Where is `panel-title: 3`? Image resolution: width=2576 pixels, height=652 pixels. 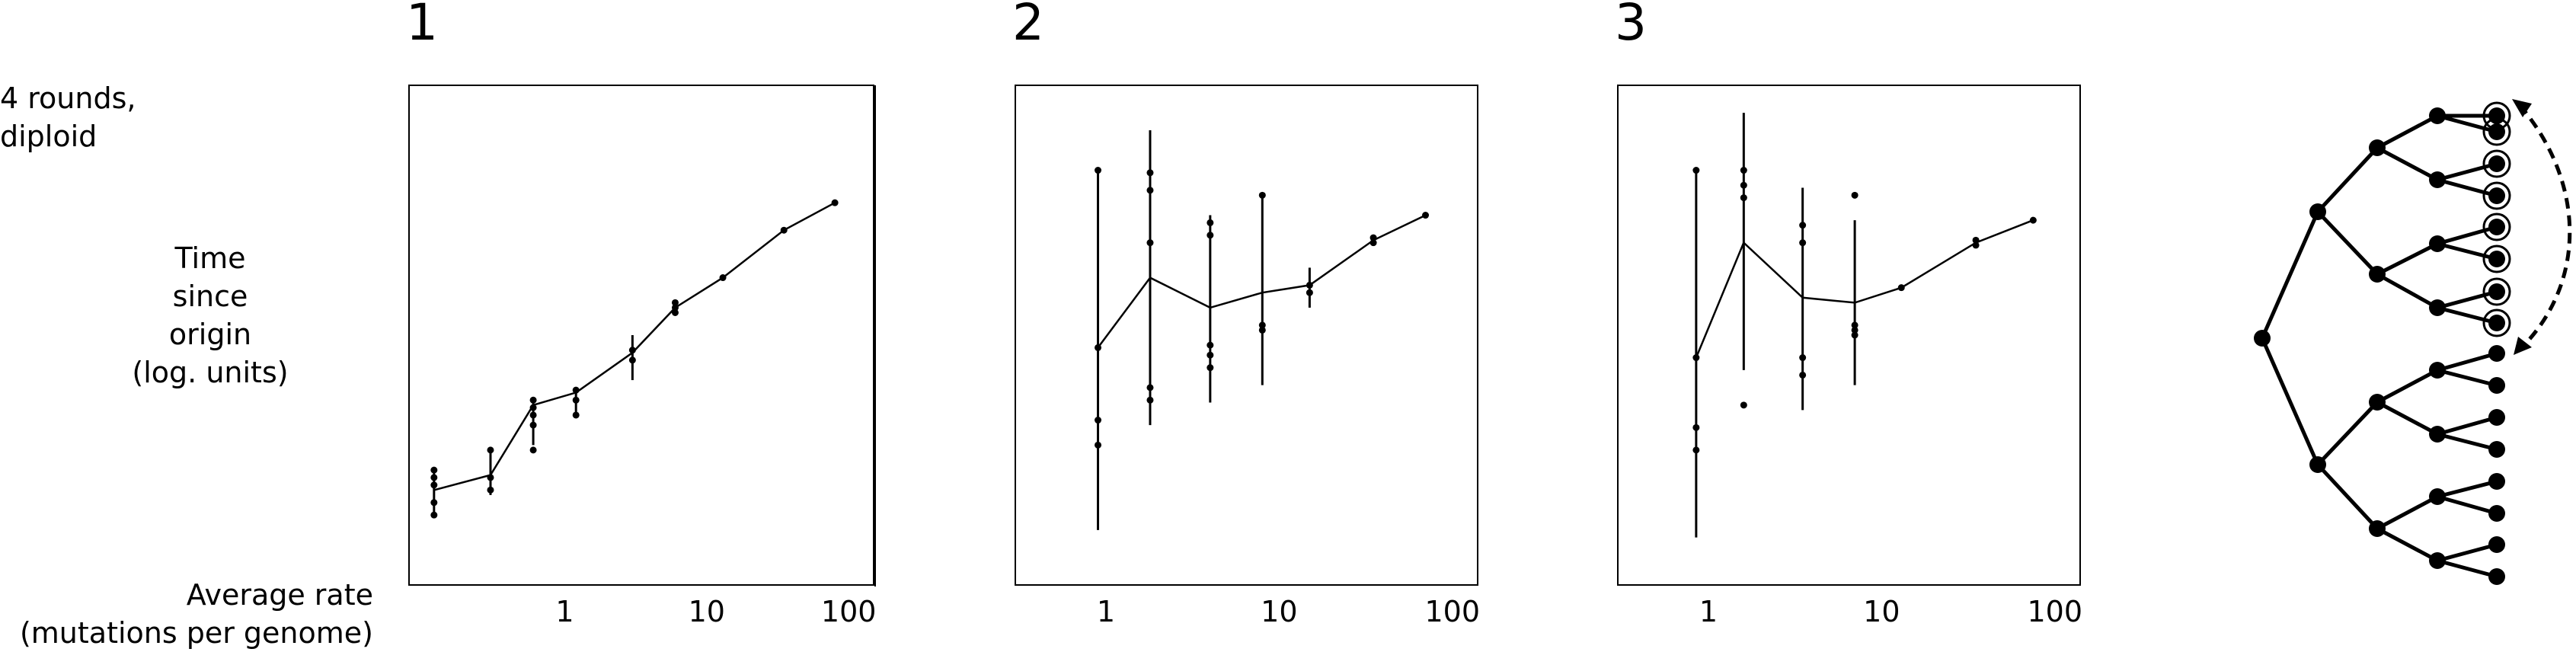 panel-title: 3 is located at coordinates (1631, 26).